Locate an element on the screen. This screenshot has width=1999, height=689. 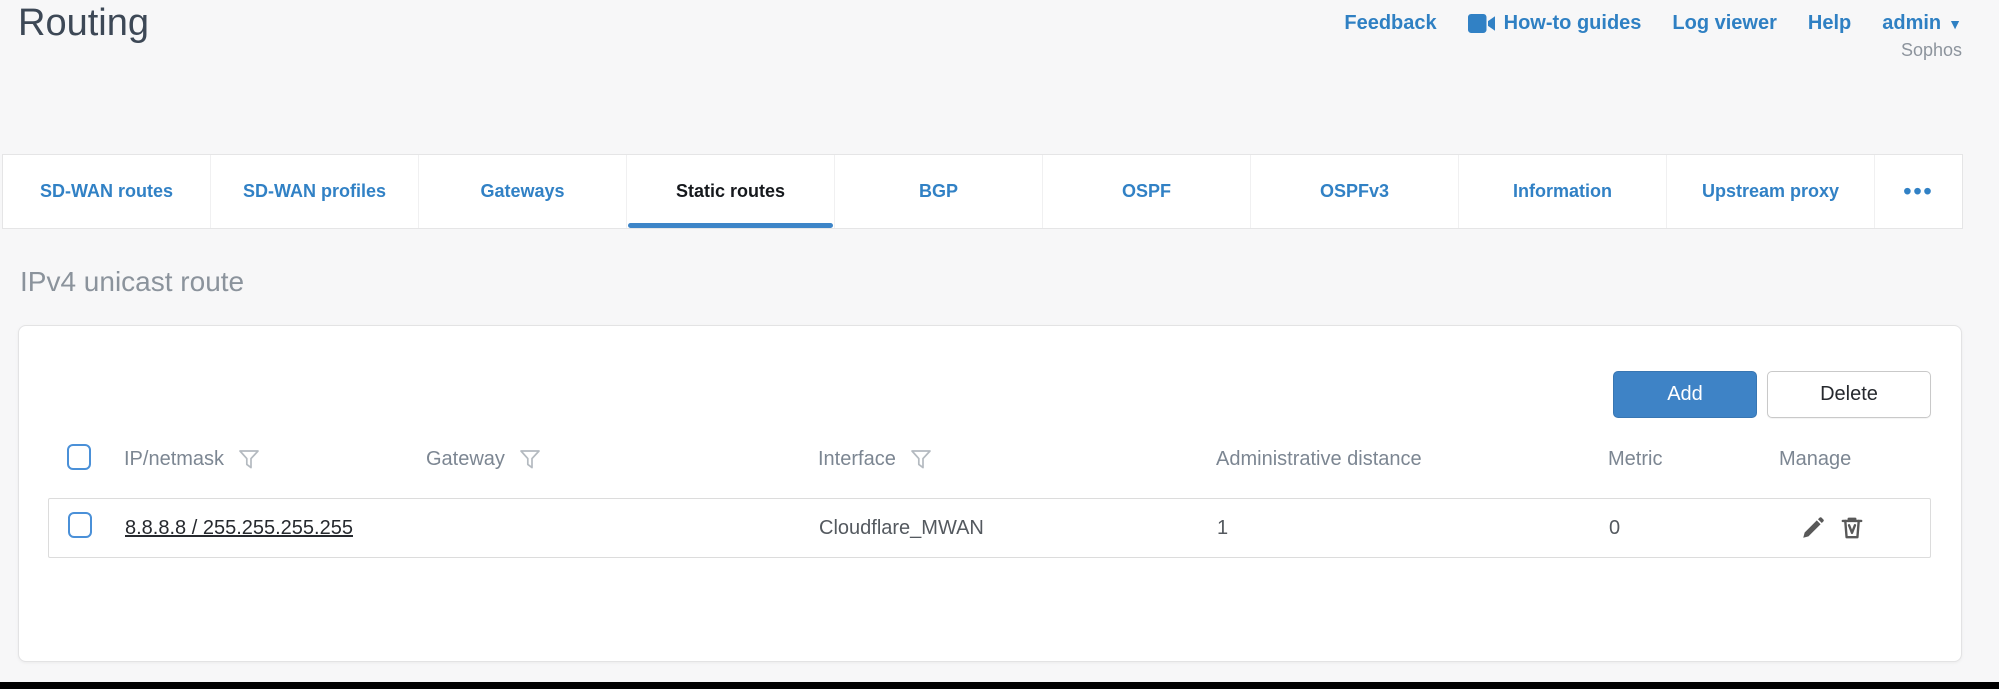
manage-cell is located at coordinates (1855, 528).